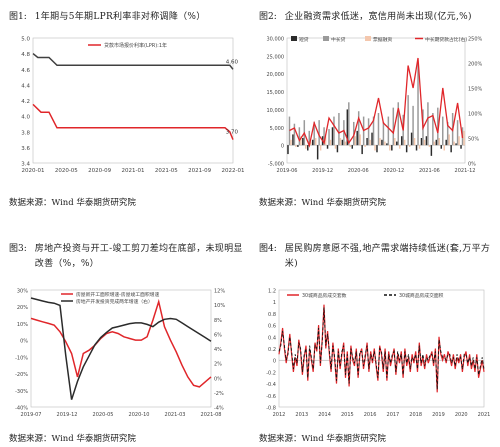 The width and height of the screenshot is (500, 447). Describe the element at coordinates (276, 40) in the screenshot. I see `y-tick-label: 30,000` at that location.